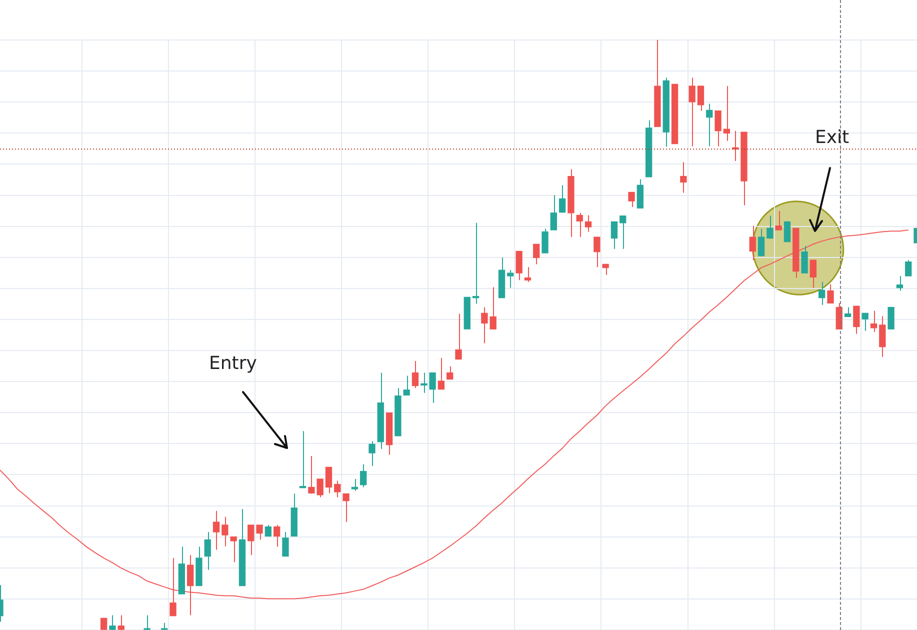  Describe the element at coordinates (832, 137) in the screenshot. I see `annotation: Exit` at that location.